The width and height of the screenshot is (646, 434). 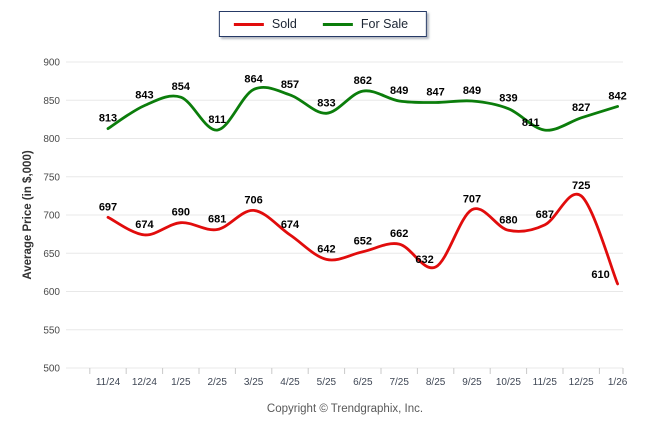 I want to click on data-label: 690, so click(x=181, y=213).